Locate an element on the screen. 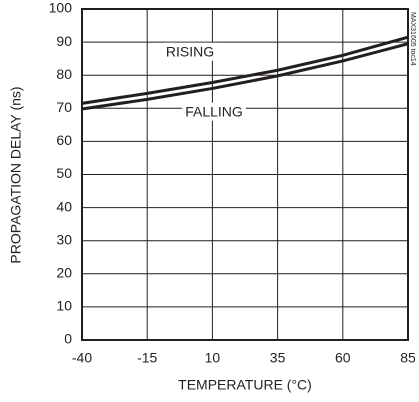 Image resolution: width=419 pixels, height=402 pixels. y-tick-label: 20 is located at coordinates (64, 273).